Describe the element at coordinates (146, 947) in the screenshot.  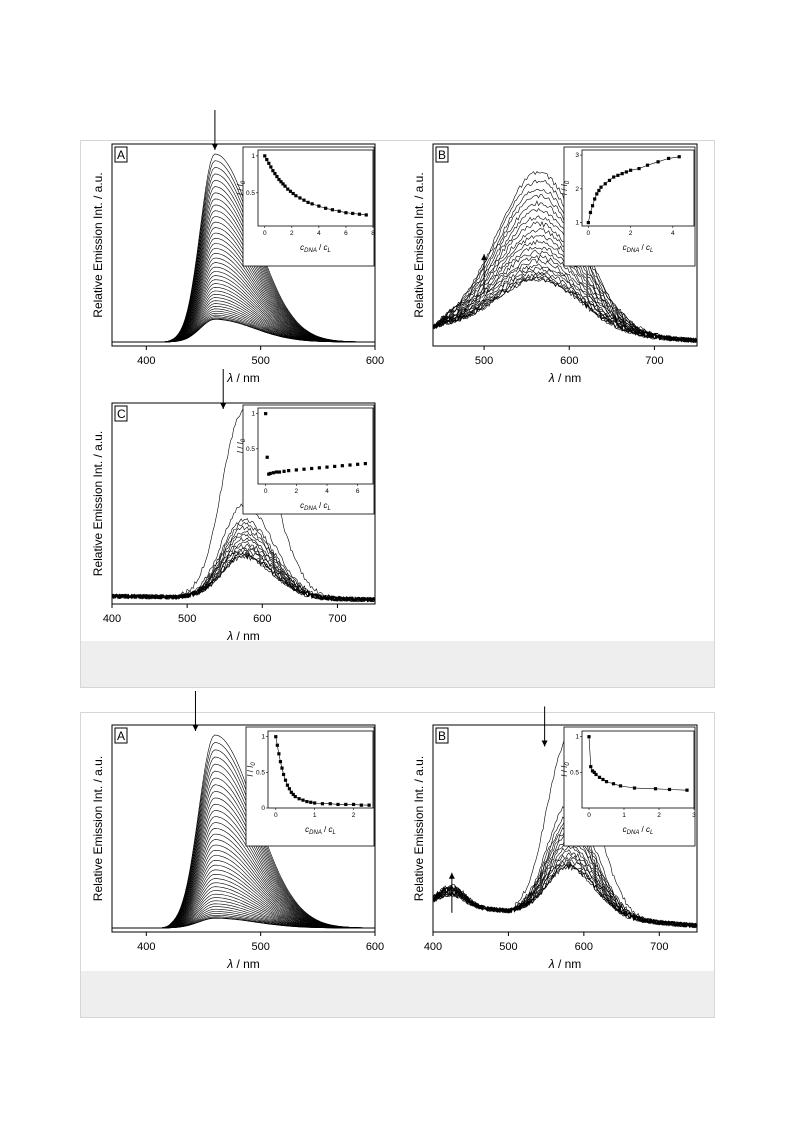
I see `x-tick-label: 400` at that location.